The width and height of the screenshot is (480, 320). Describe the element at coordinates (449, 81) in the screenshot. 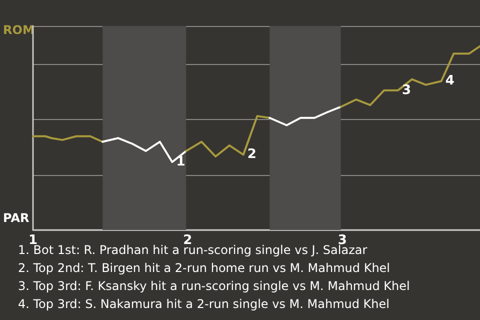

I see `annotation: 4` at that location.